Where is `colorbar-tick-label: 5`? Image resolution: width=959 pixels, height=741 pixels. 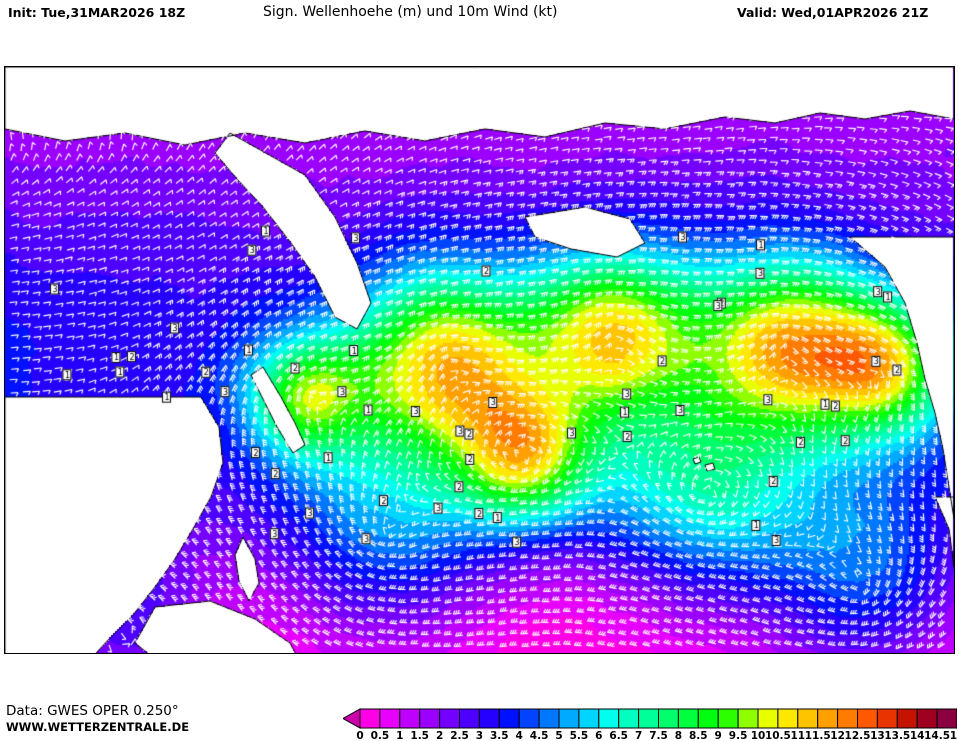 colorbar-tick-label: 5 is located at coordinates (558, 735).